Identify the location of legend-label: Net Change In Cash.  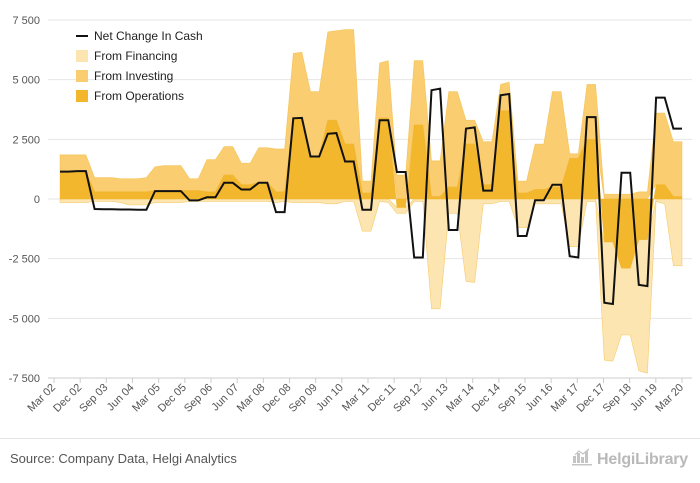
(148, 36).